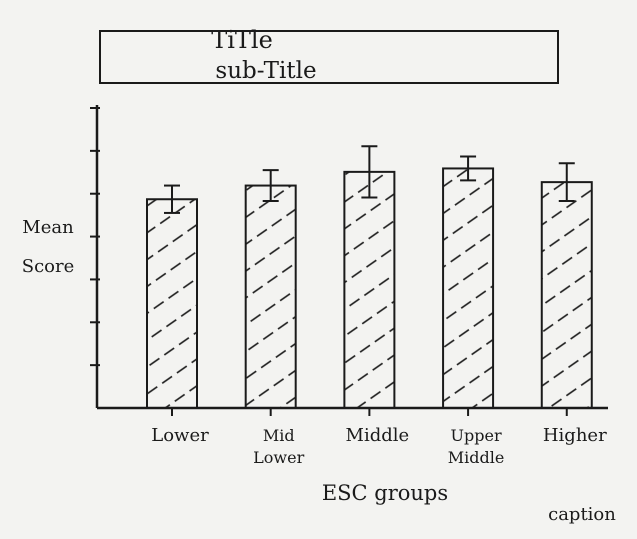 The image size is (637, 539). I want to click on y-ticks, so click(95, 237).